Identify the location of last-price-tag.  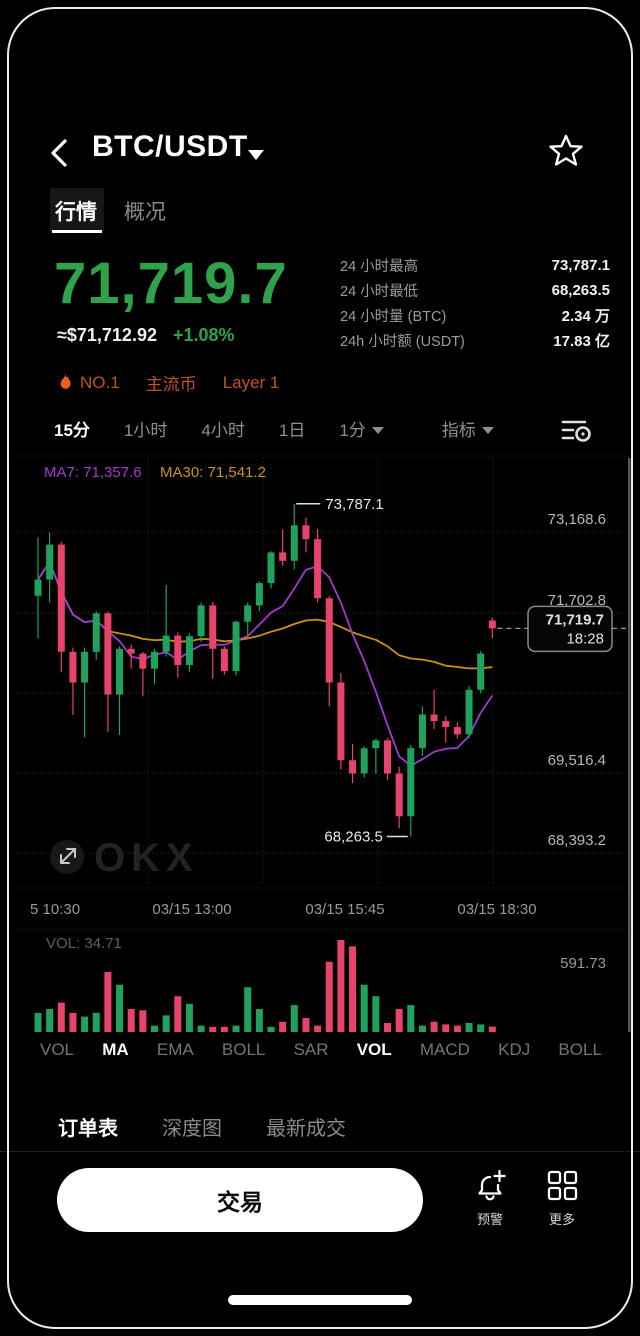
(570, 629).